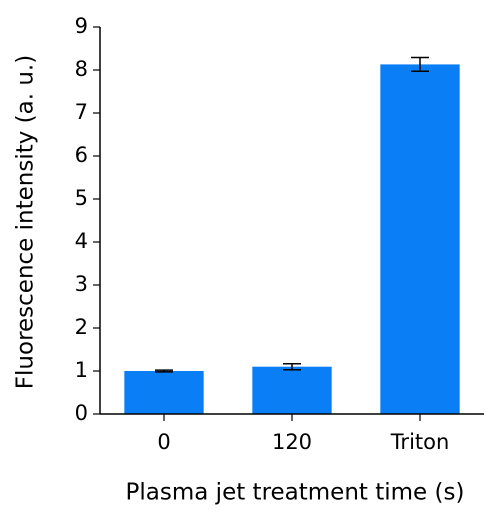 Image resolution: width=494 pixels, height=512 pixels. What do you see at coordinates (81, 284) in the screenshot?
I see `y-tick-label: 3` at bounding box center [81, 284].